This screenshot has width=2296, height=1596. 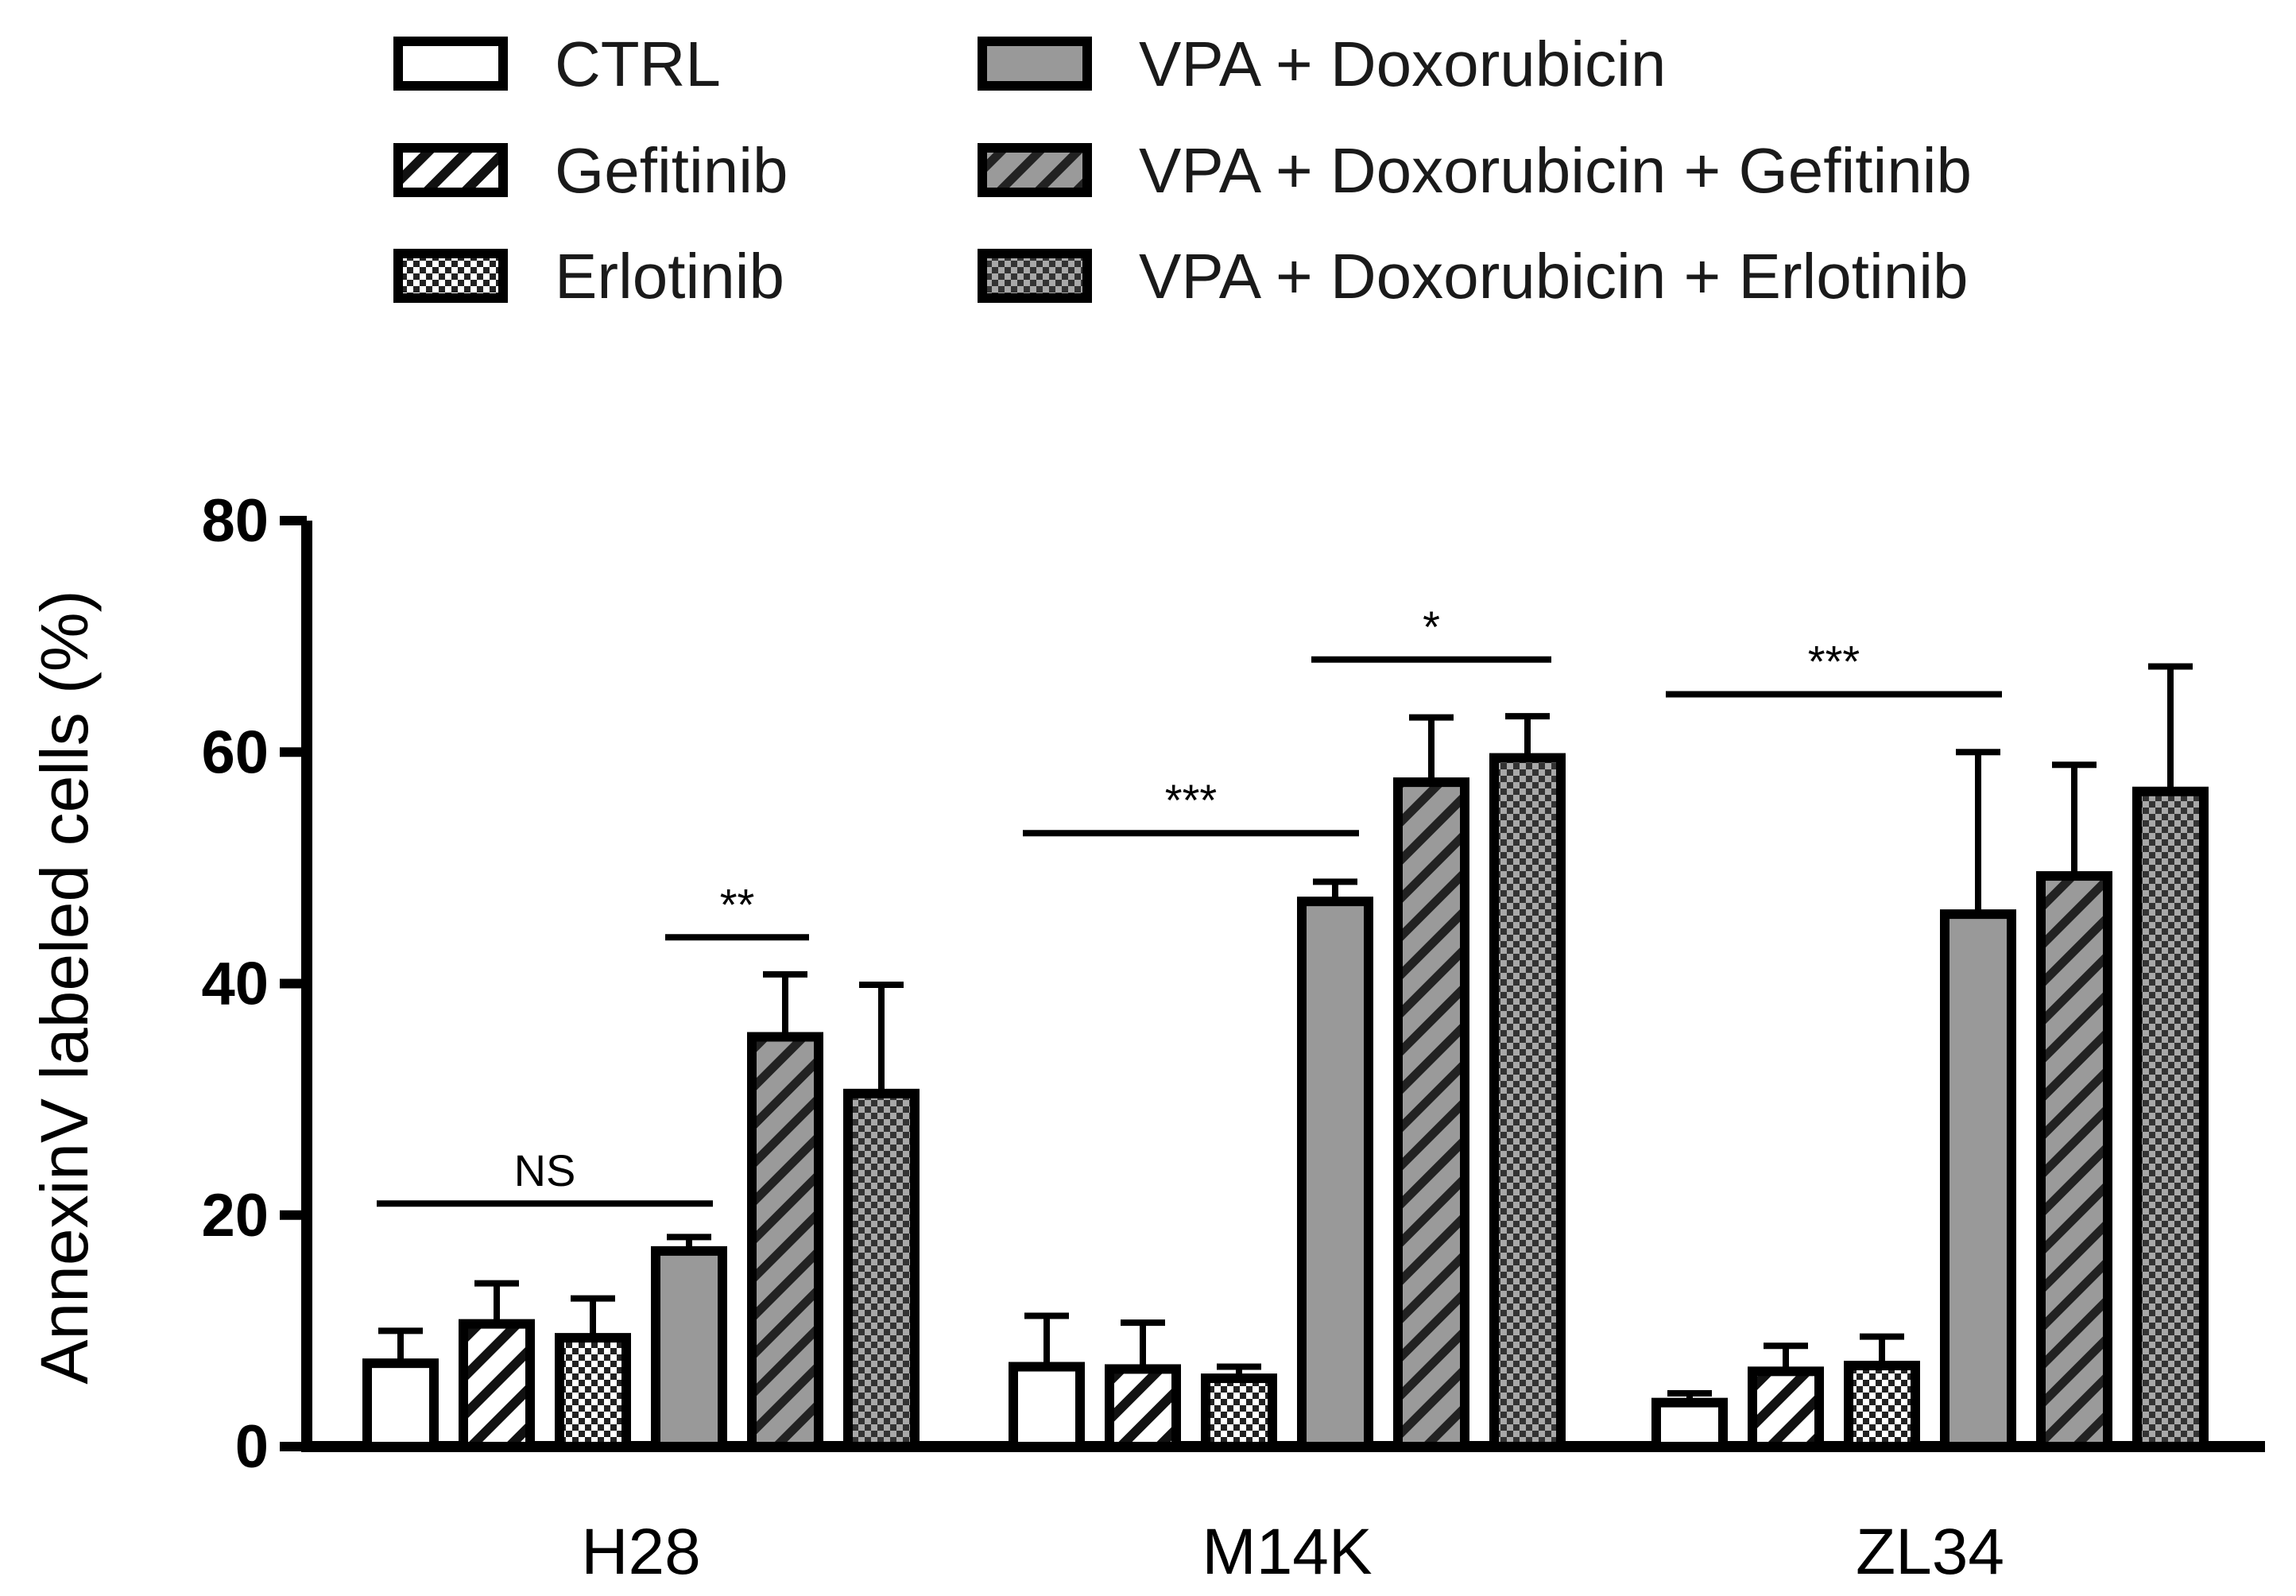 I want to click on legend-label: Gefitinib, so click(x=671, y=170).